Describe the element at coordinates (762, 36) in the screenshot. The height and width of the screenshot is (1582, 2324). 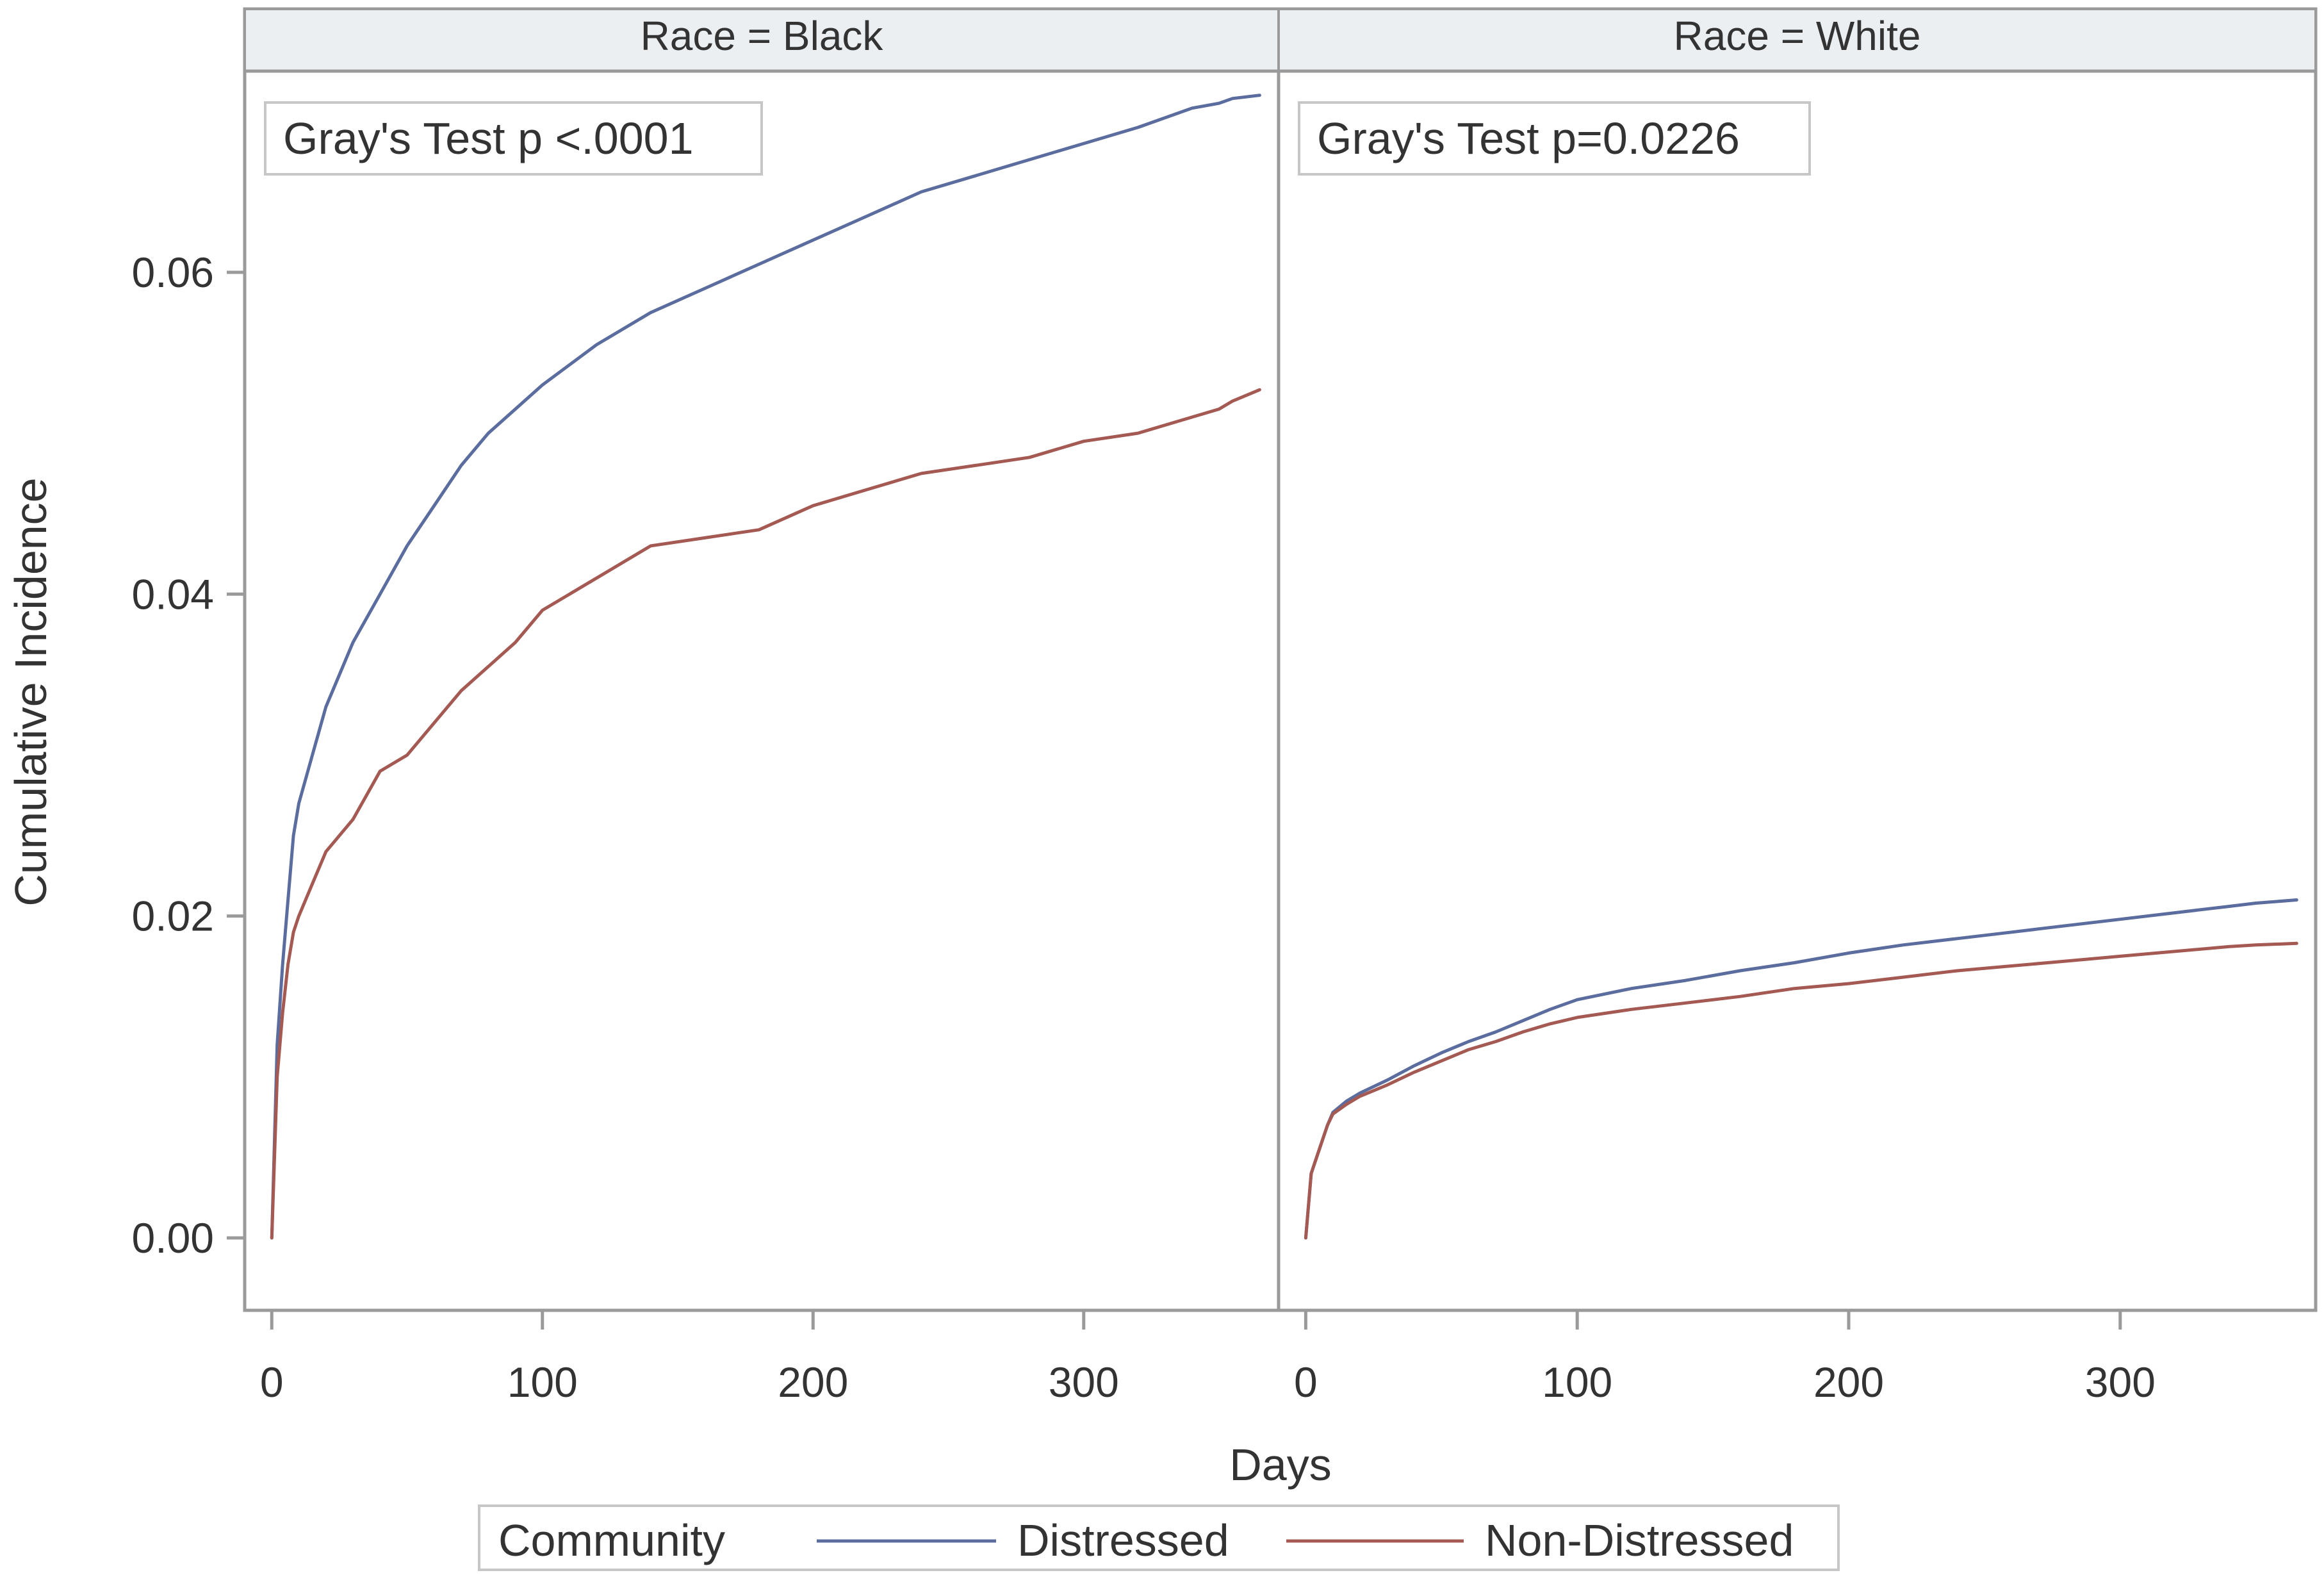
I see `panel-header: Race = Black` at that location.